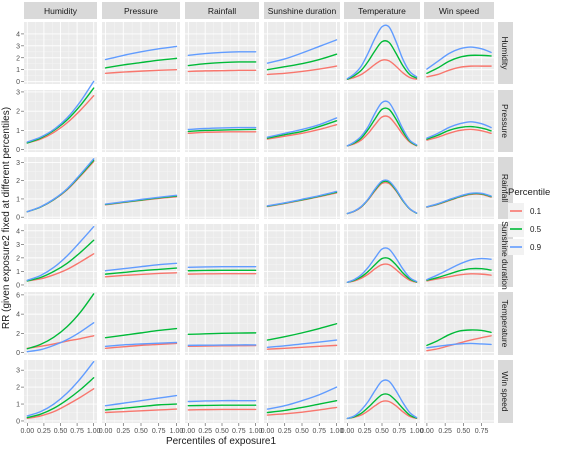 The height and width of the screenshot is (450, 575). Describe the element at coordinates (536, 247) in the screenshot. I see `legend-entry-label: 0.9` at that location.